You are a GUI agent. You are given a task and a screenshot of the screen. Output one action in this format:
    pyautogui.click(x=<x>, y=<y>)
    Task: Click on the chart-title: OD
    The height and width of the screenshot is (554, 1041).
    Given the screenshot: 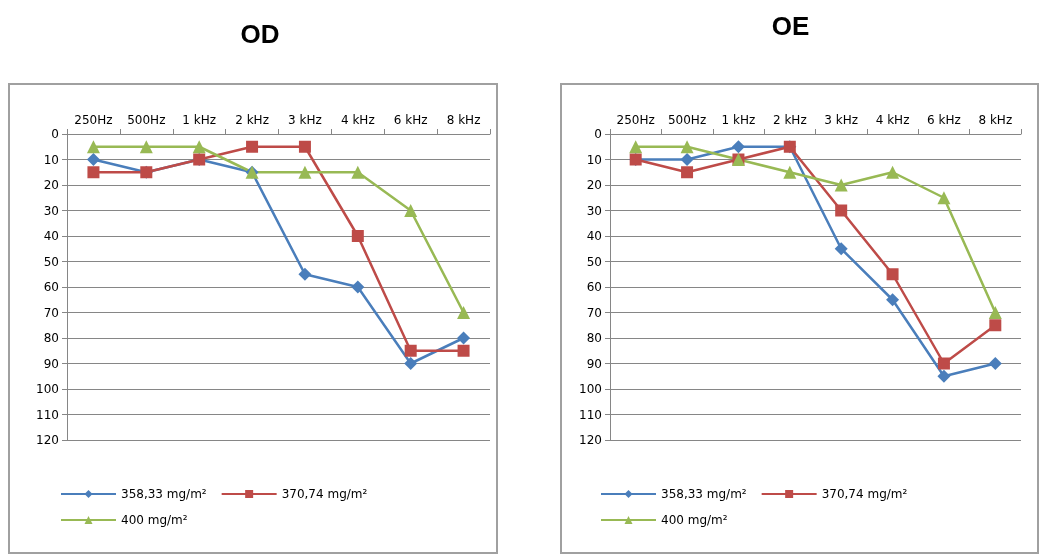 What is the action you would take?
    pyautogui.click(x=260, y=34)
    